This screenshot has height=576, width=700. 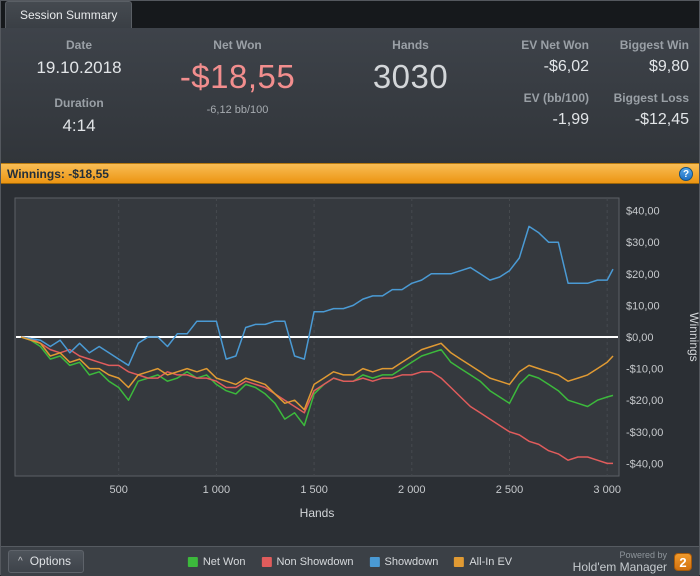 I want to click on y-tick-label: $20,00, so click(x=643, y=275).